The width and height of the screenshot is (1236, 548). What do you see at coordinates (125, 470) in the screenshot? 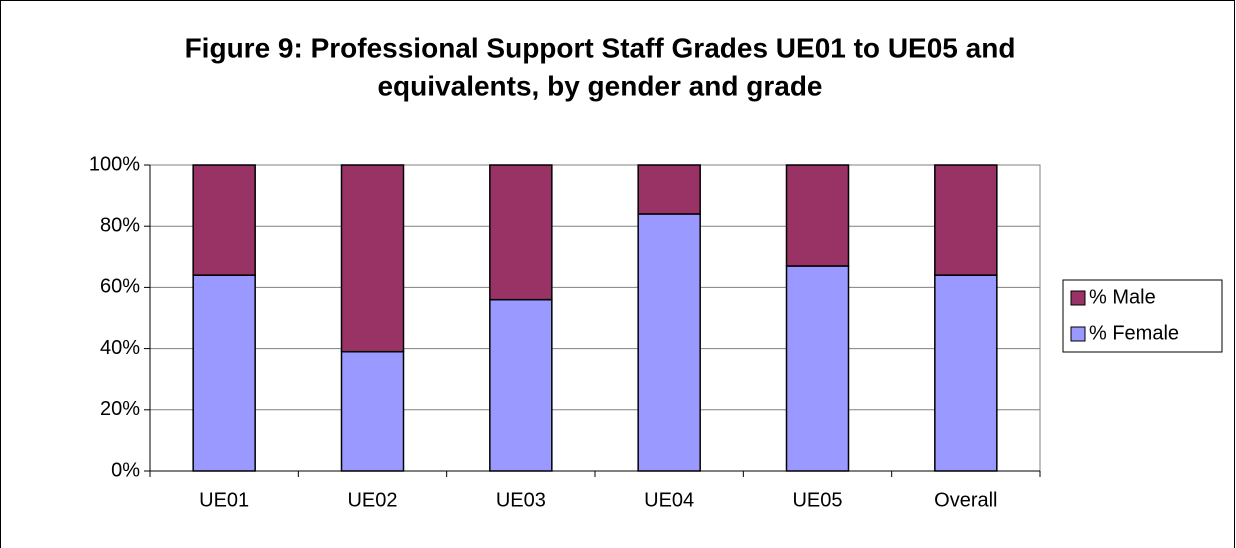
I see `y-tick-label: 0%` at bounding box center [125, 470].